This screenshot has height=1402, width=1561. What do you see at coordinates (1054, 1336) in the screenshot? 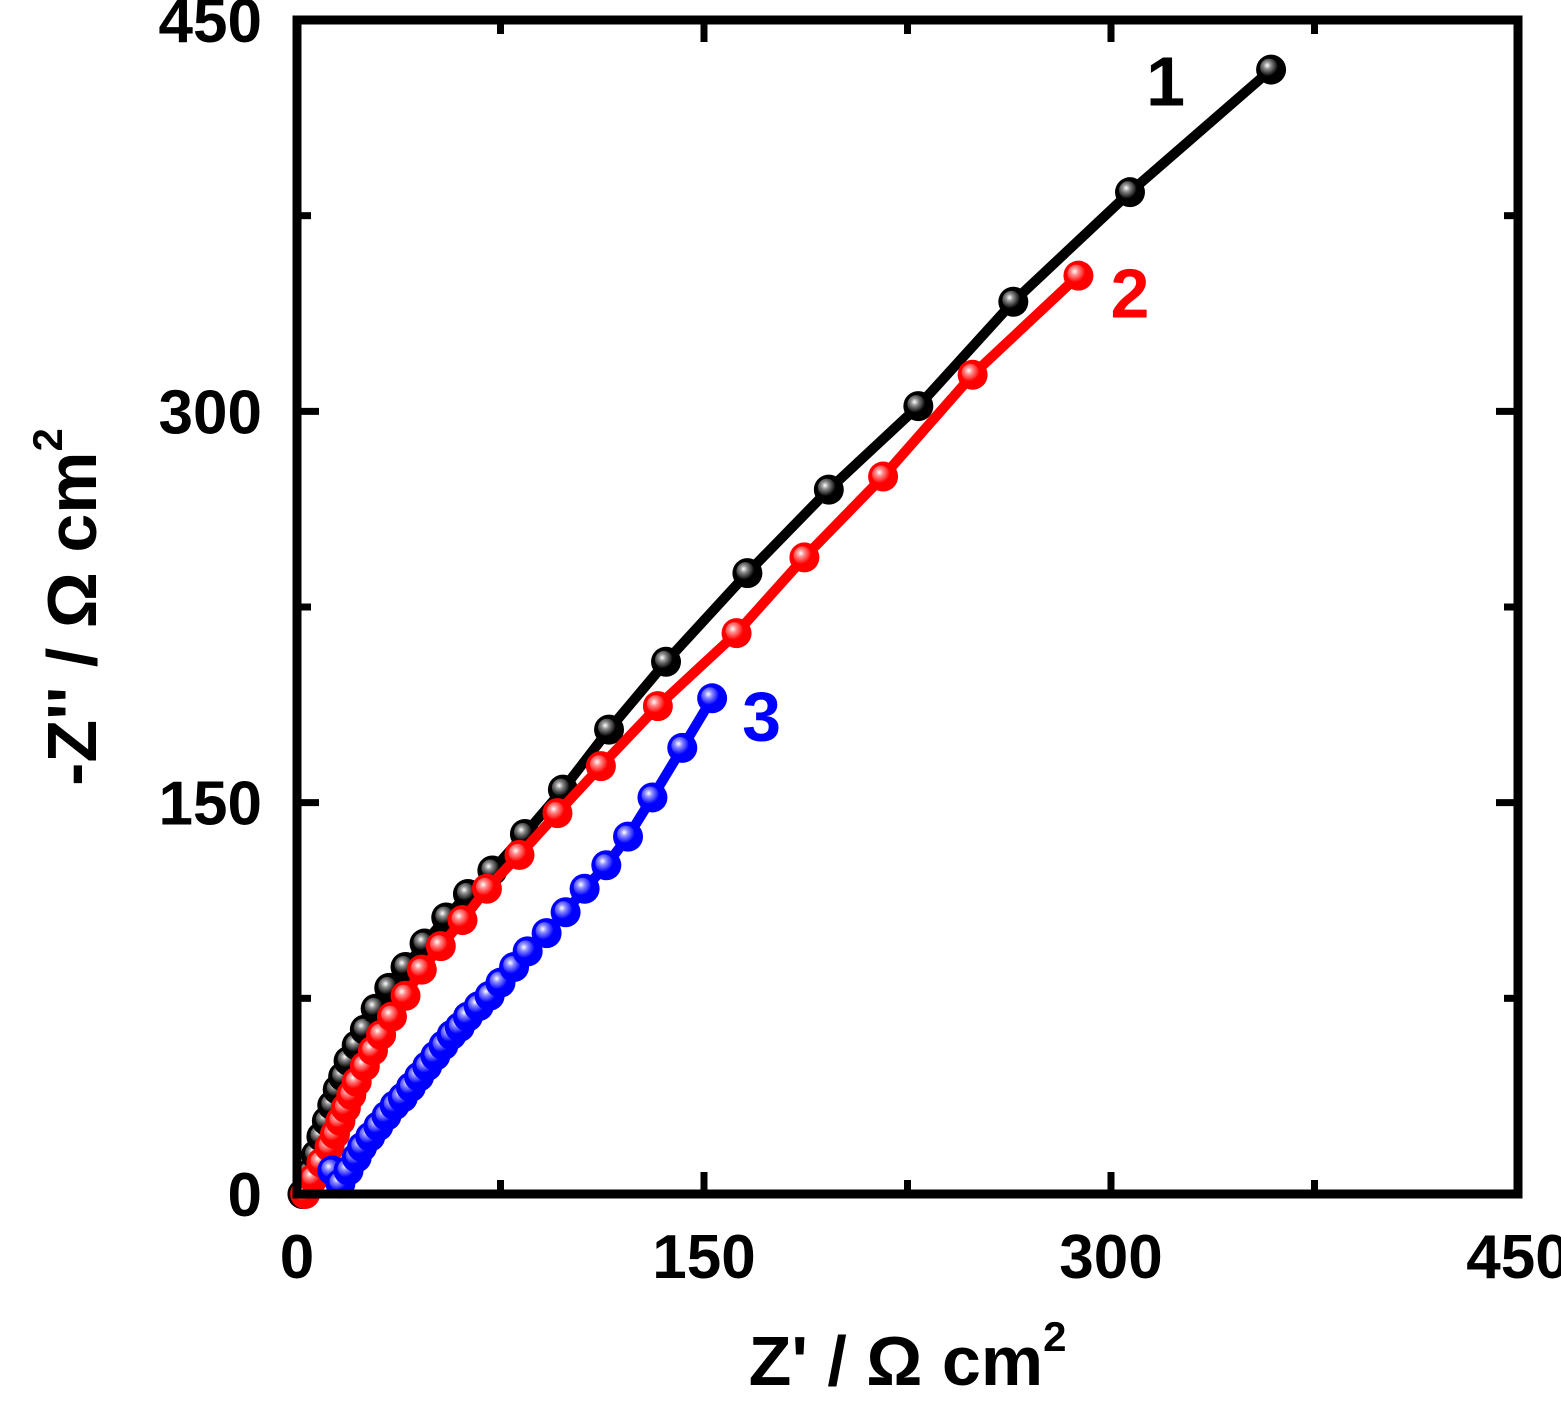
I see `x-axis-title-sup: 2` at bounding box center [1054, 1336].